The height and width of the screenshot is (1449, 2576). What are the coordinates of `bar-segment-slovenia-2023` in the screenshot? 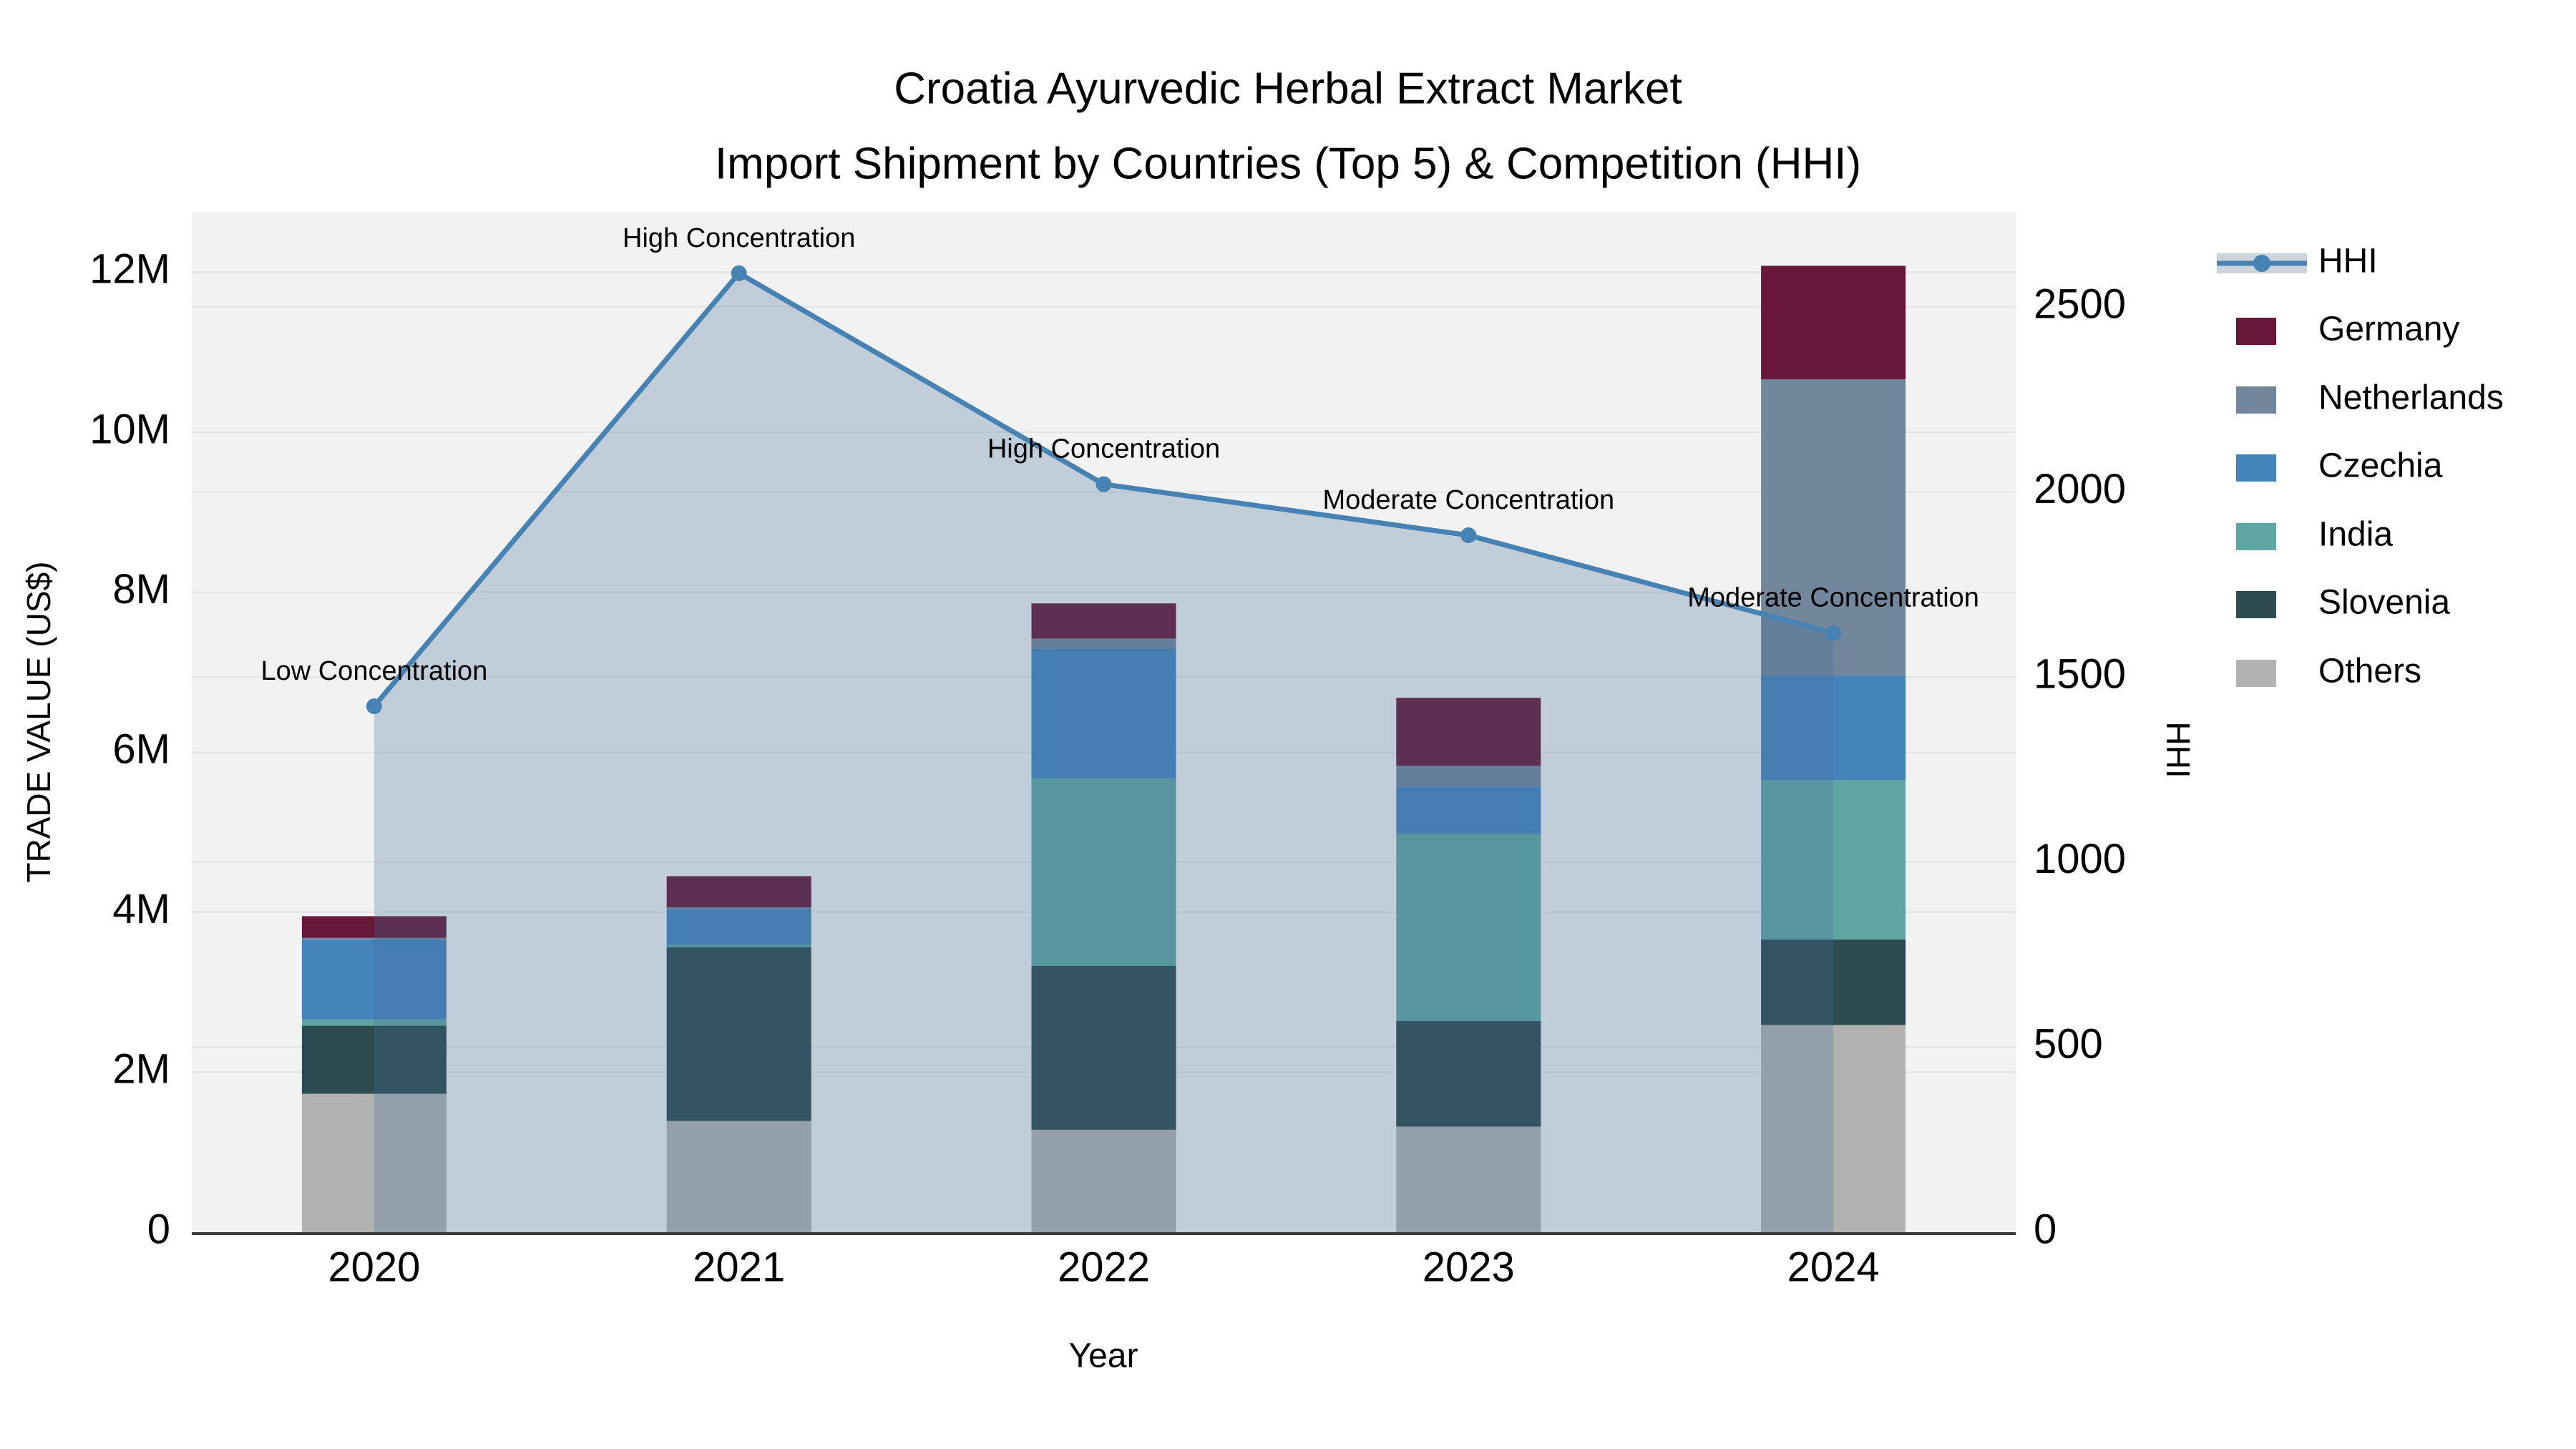 It's located at (1468, 1073).